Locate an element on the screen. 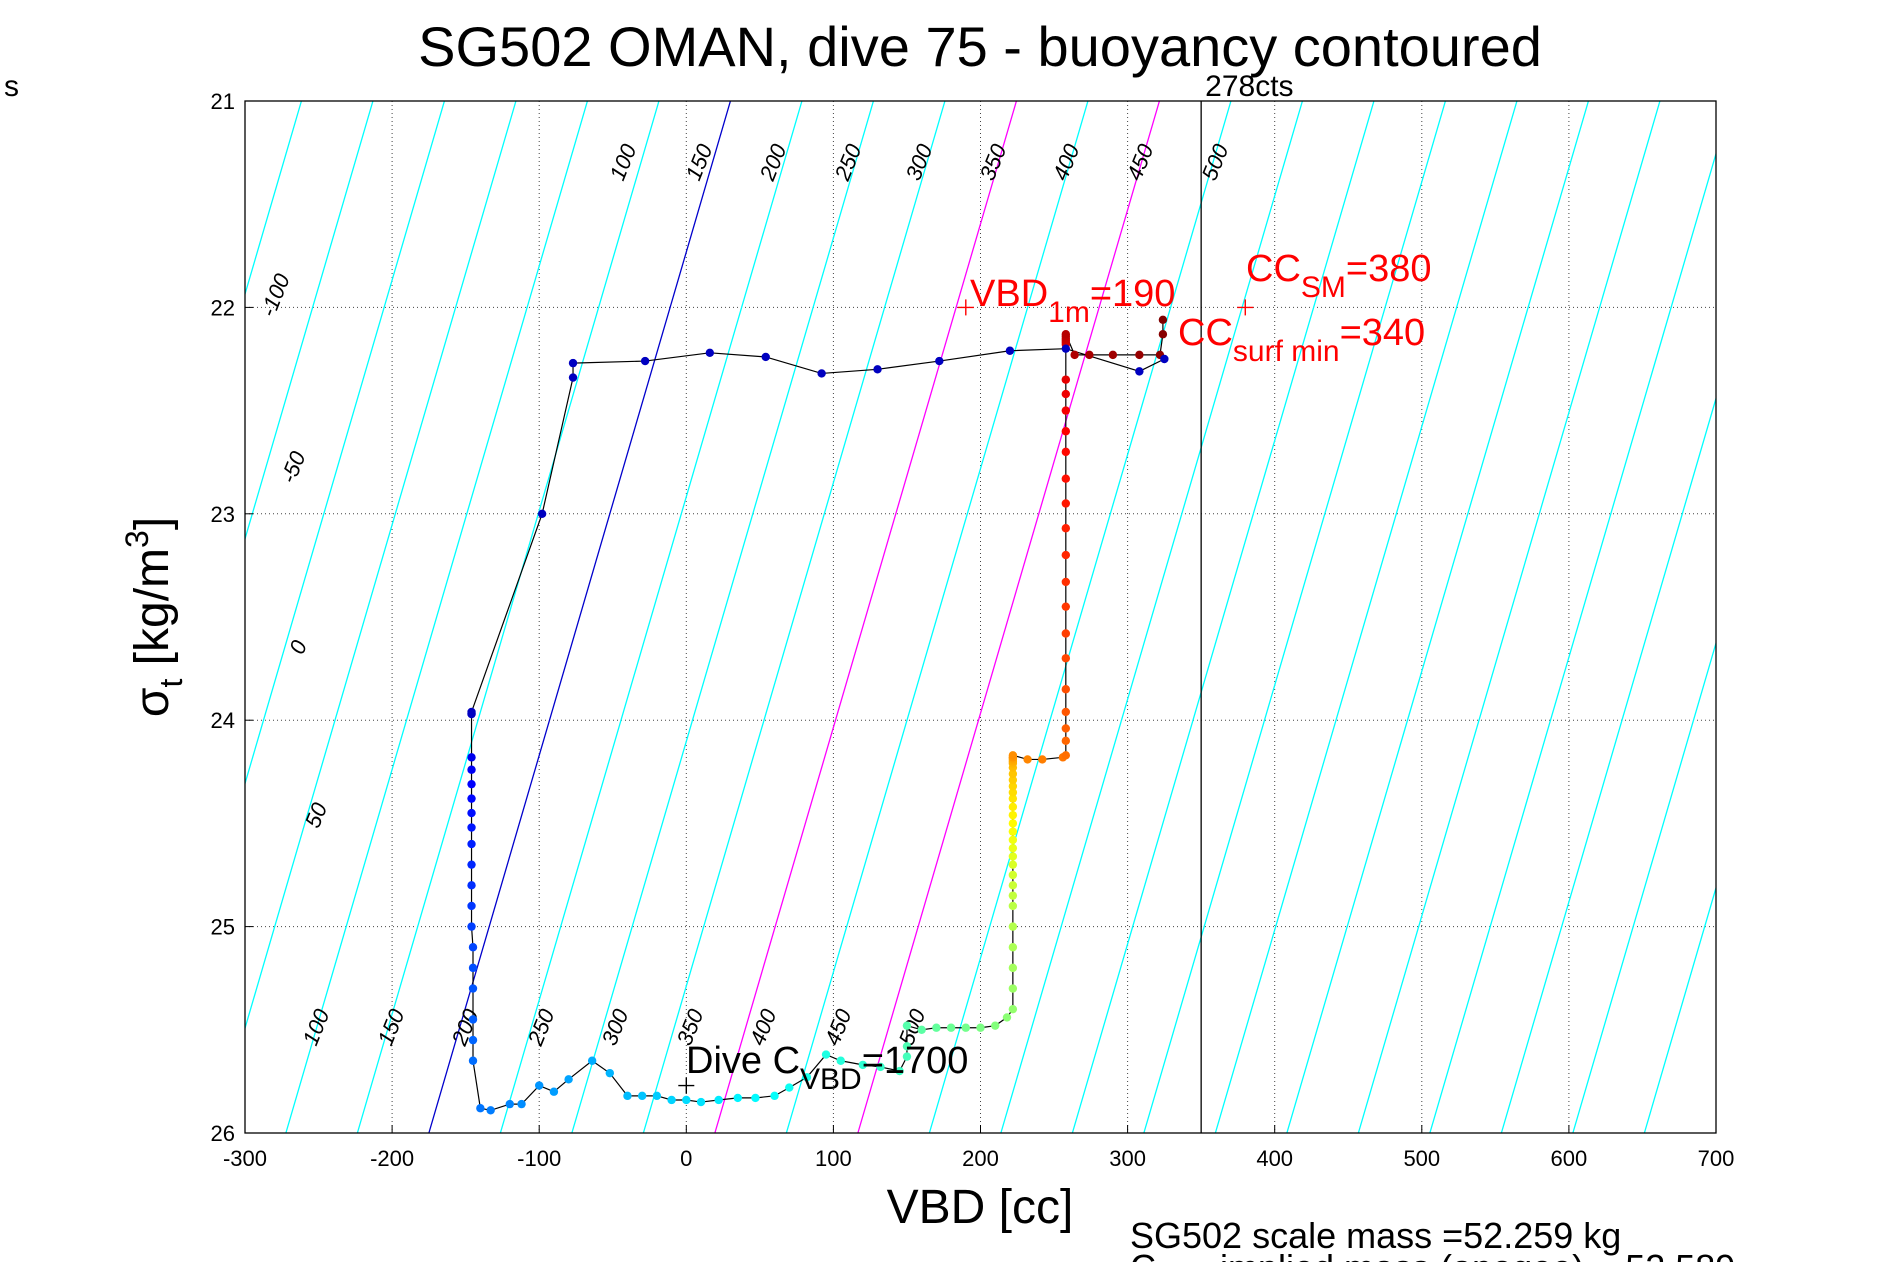 The width and height of the screenshot is (1891, 1262). x-tick-label: 200 is located at coordinates (980, 1158).